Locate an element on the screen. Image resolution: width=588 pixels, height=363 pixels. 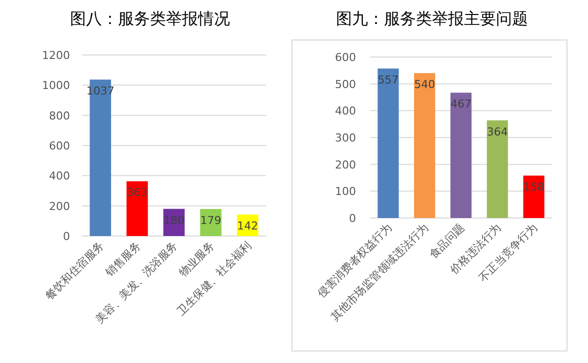
data-label: 180 is located at coordinates (174, 220).